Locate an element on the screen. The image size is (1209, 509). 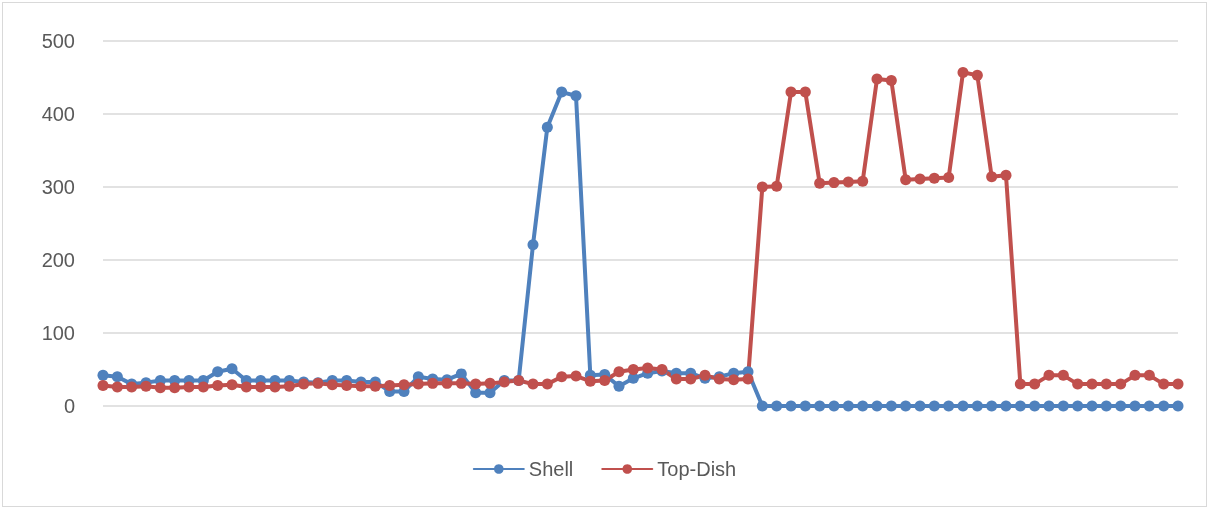
y-tick-label: 200 is located at coordinates (58, 260).